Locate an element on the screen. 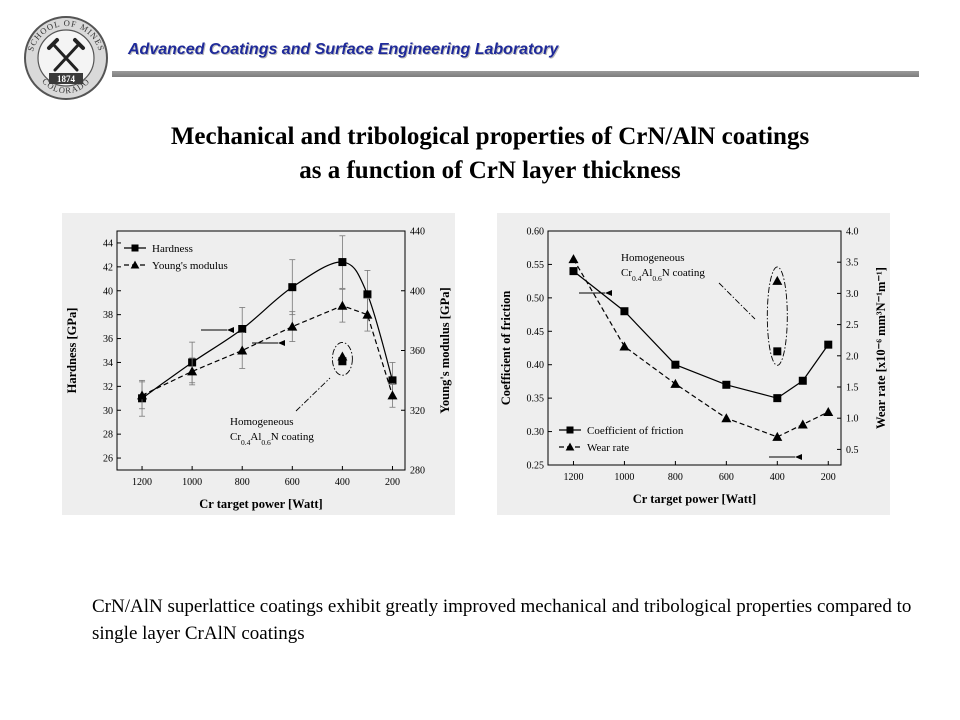 This screenshot has height=720, width=960. undefined-x-tick-label: 800 is located at coordinates (242, 482).